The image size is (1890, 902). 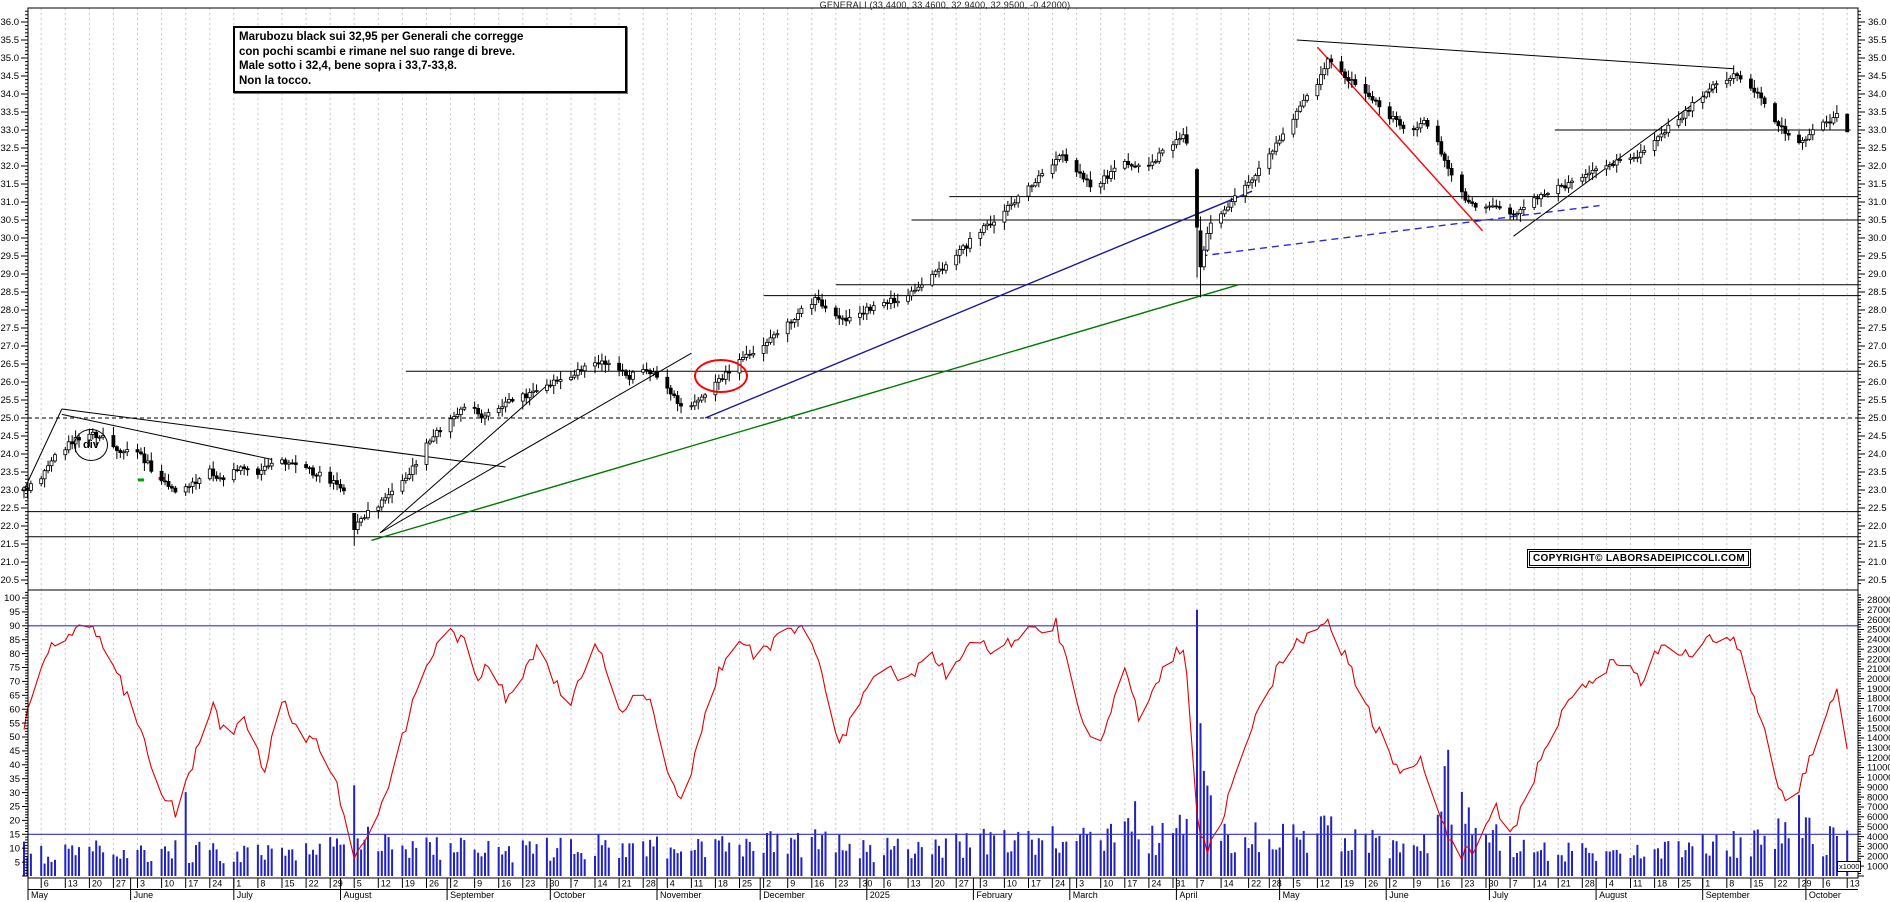 What do you see at coordinates (14, 709) in the screenshot?
I see `svg-text: 60` at bounding box center [14, 709].